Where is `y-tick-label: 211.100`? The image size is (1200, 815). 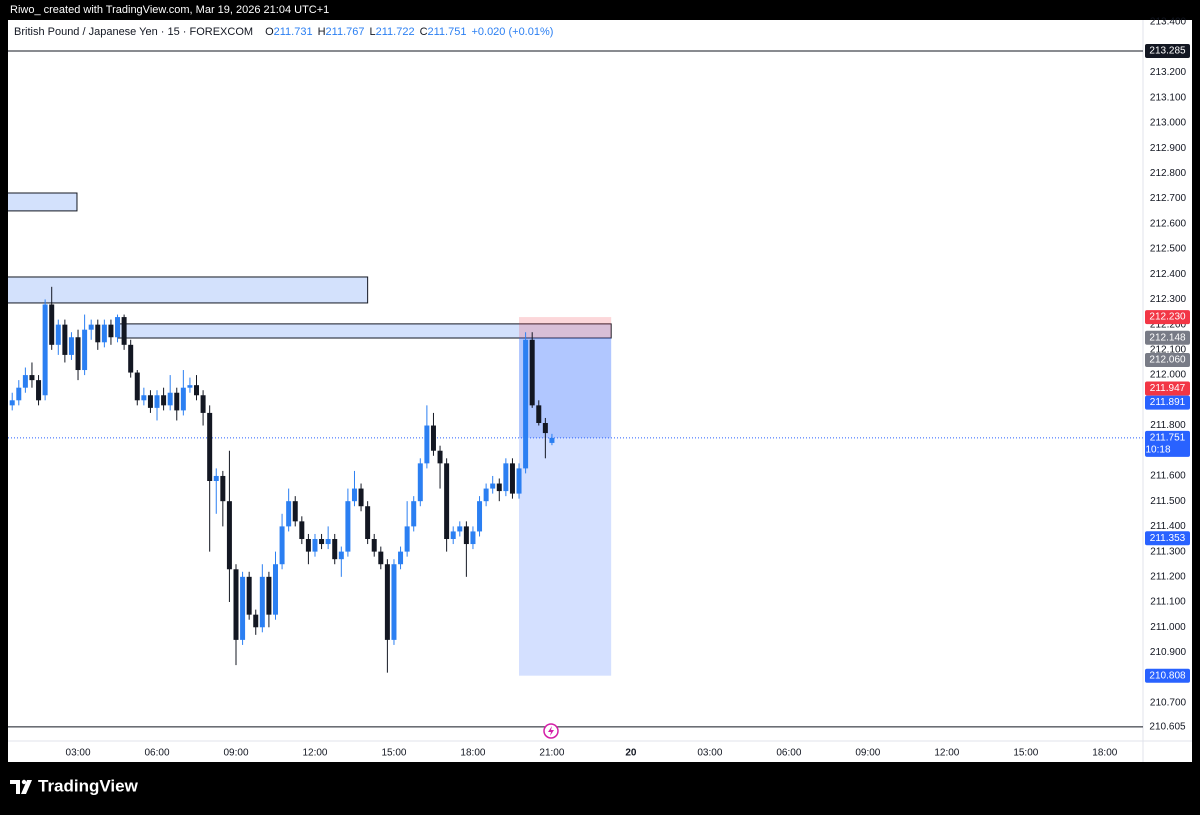
y-tick-label: 211.100 is located at coordinates (1168, 602).